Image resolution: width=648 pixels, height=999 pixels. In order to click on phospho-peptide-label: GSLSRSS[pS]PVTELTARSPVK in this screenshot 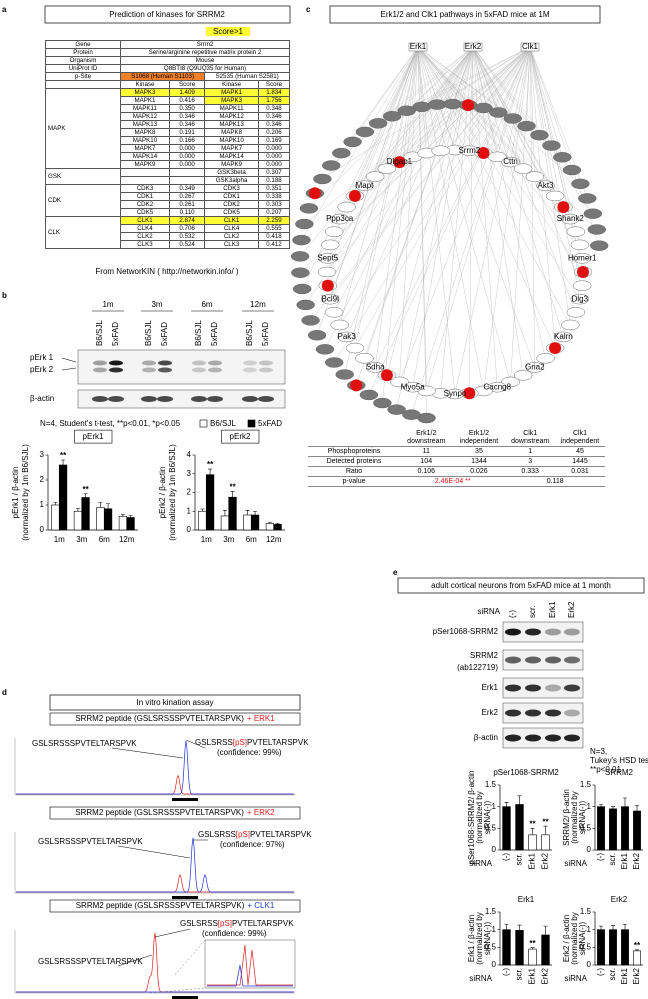, I will do `click(255, 834)`.